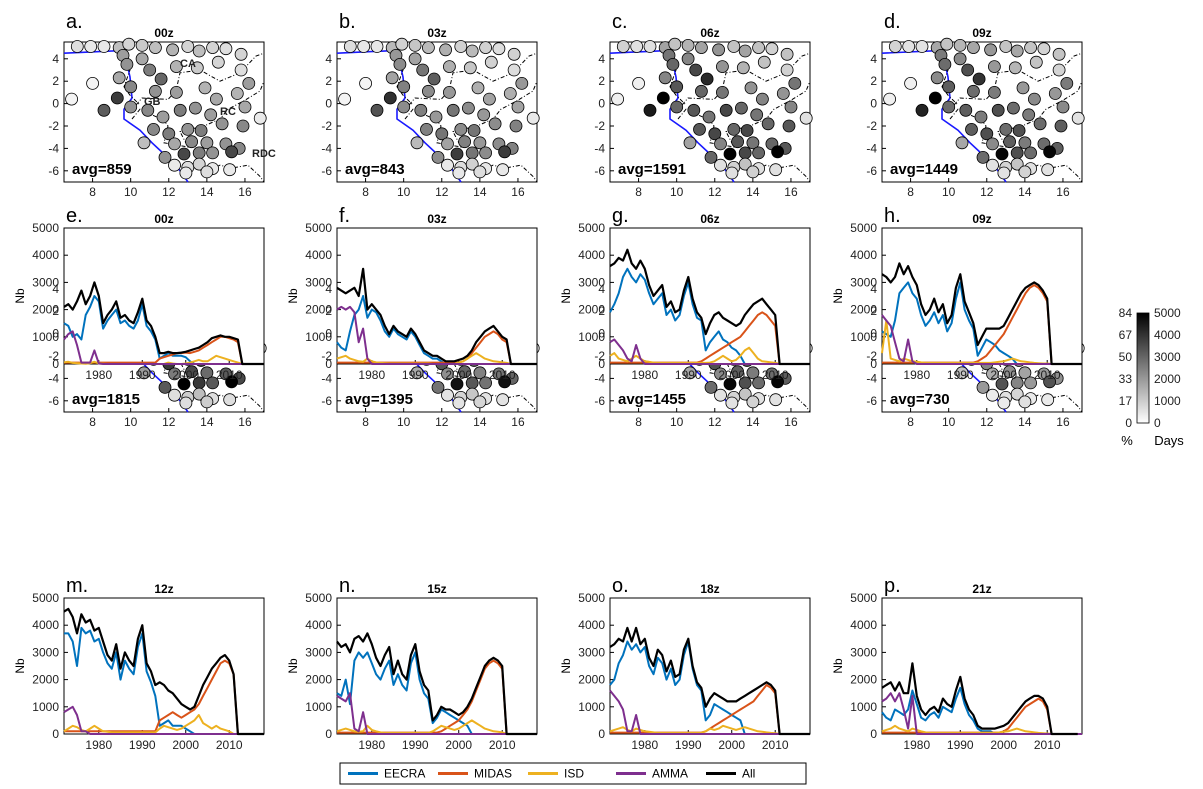 The height and width of the screenshot is (789, 1203). I want to click on panel-letter: e., so click(74, 216).